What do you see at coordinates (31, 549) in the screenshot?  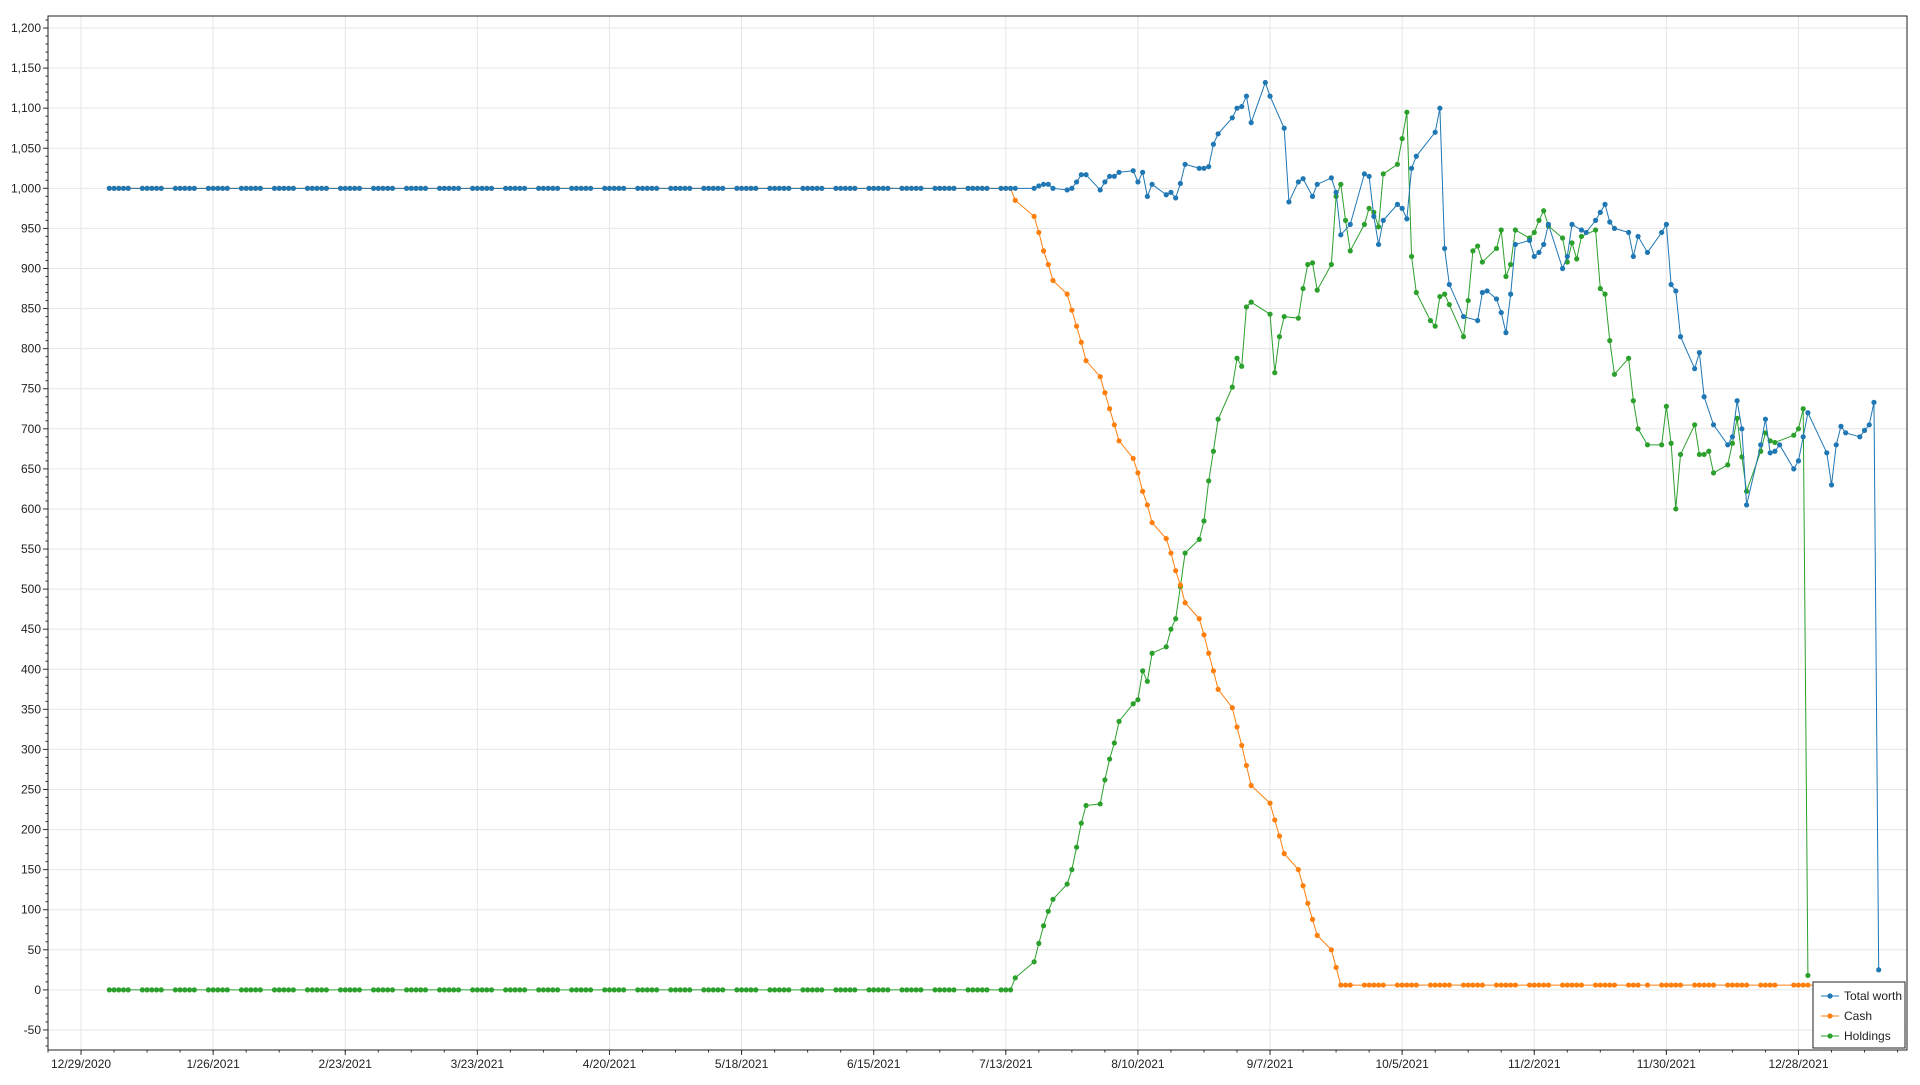 I see `y-tick-label: 550` at bounding box center [31, 549].